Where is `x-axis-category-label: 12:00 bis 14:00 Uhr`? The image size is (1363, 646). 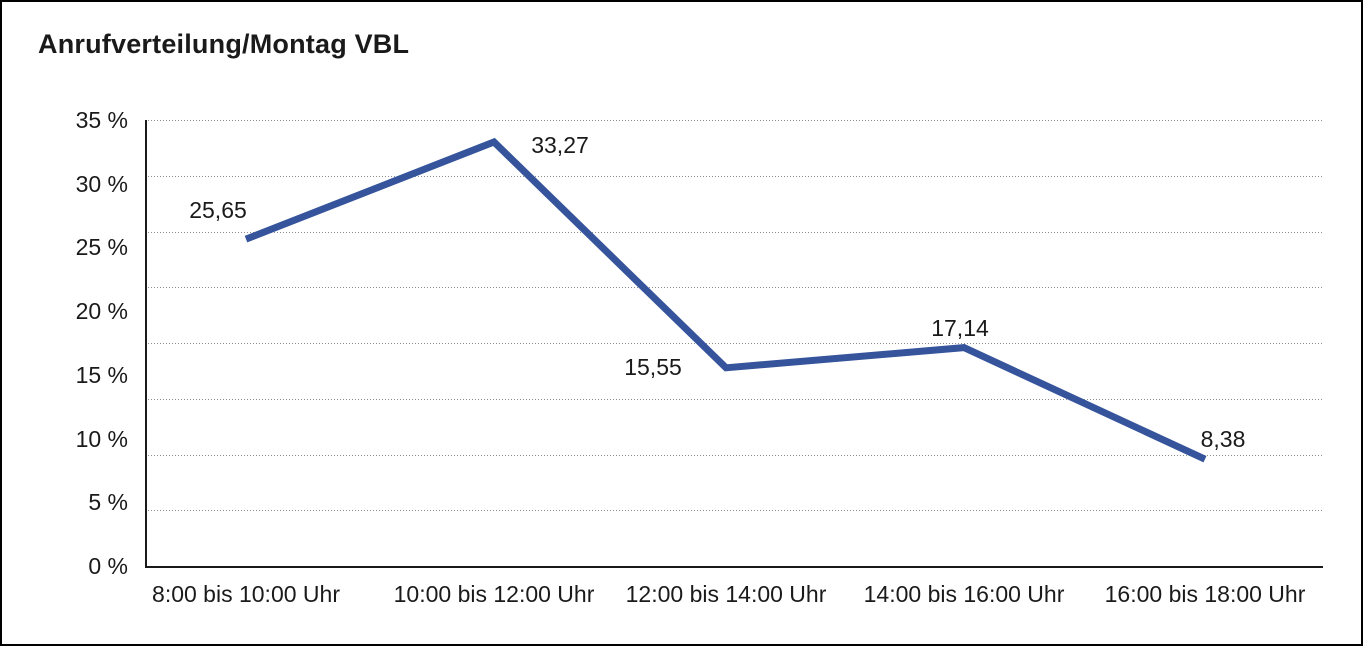
x-axis-category-label: 12:00 bis 14:00 Uhr is located at coordinates (726, 594).